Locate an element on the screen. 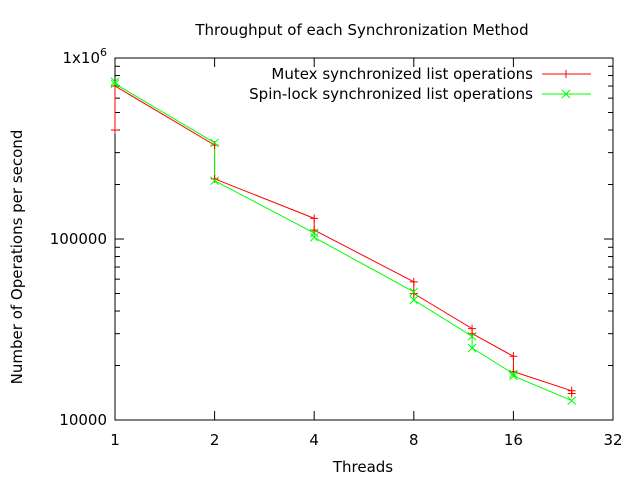  y-tick-label-base: 1x10 is located at coordinates (81, 58).